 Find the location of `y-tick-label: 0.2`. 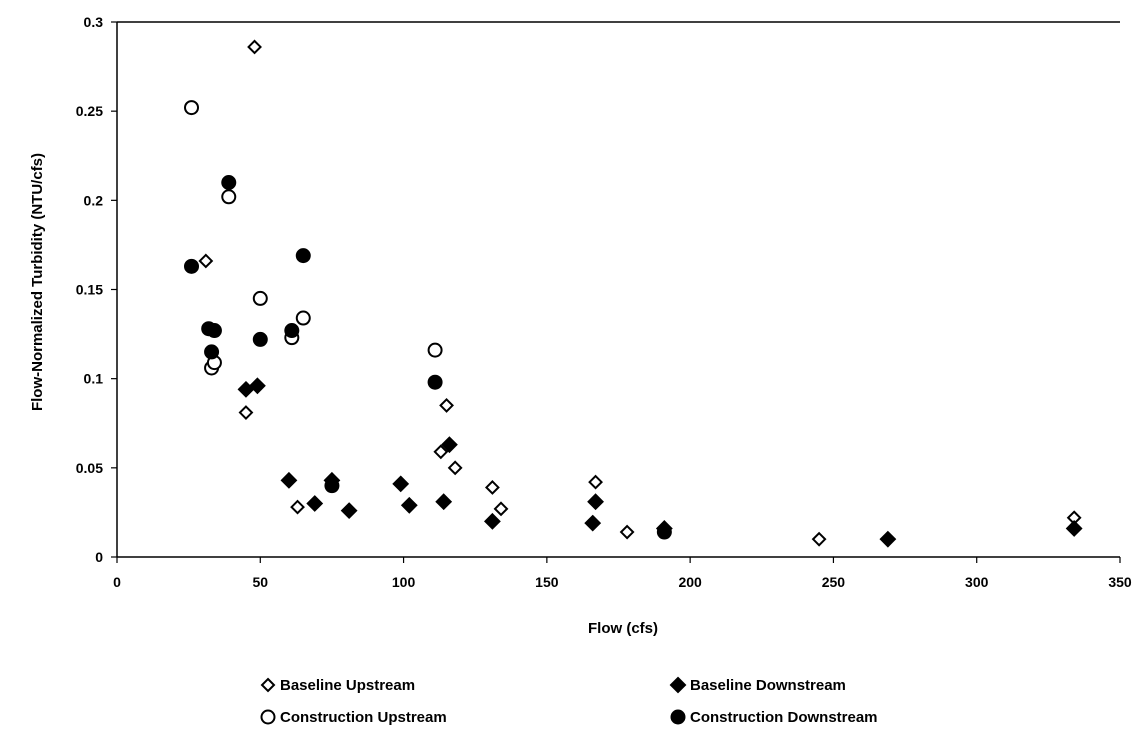

y-tick-label: 0.2 is located at coordinates (94, 200).